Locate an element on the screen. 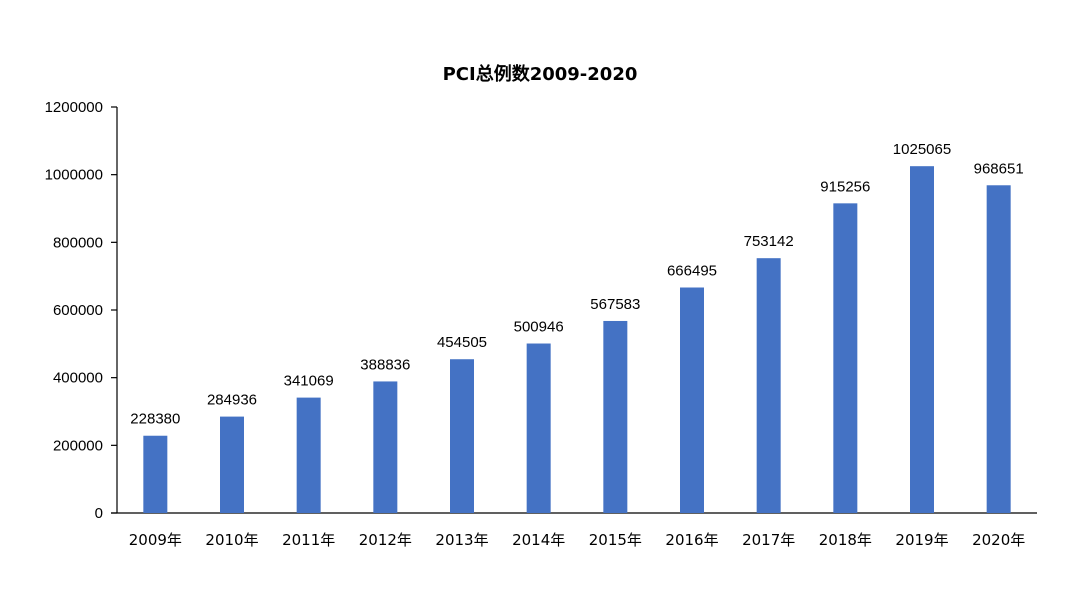 The width and height of the screenshot is (1080, 608). x-tick-label: 2019年 is located at coordinates (921, 540).